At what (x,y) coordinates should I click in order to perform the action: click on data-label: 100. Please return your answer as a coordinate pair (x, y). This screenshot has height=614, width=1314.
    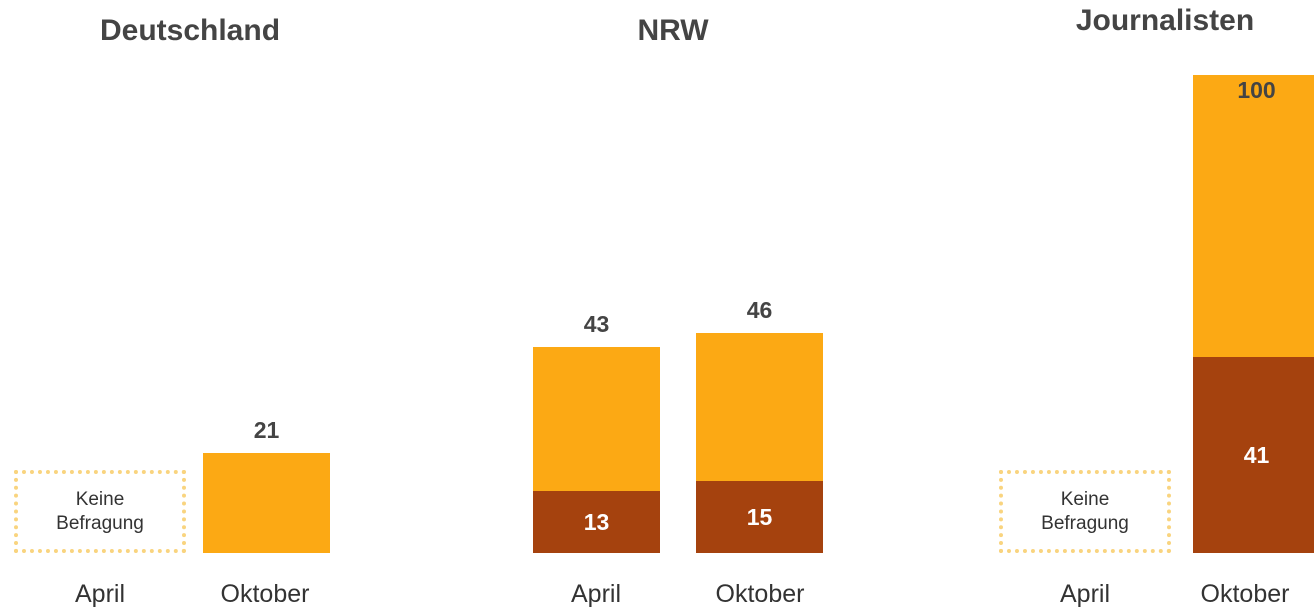
    Looking at the image, I should click on (1256, 90).